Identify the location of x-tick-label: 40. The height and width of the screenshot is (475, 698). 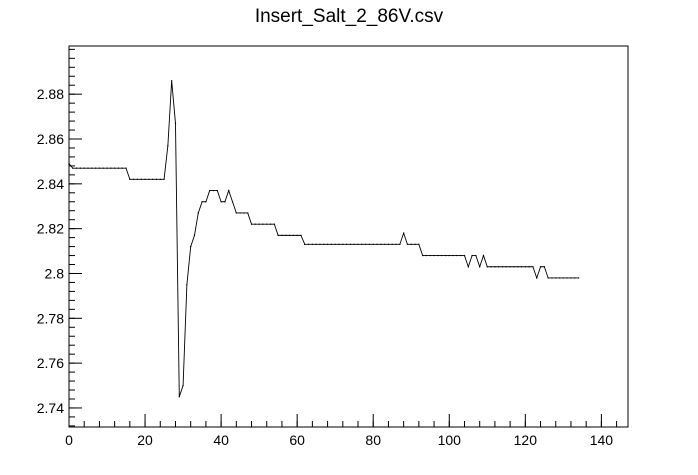
(221, 440).